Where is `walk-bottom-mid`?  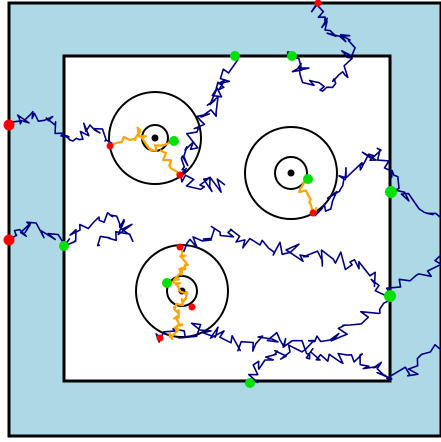 walk-bottom-mid is located at coordinates (319, 341).